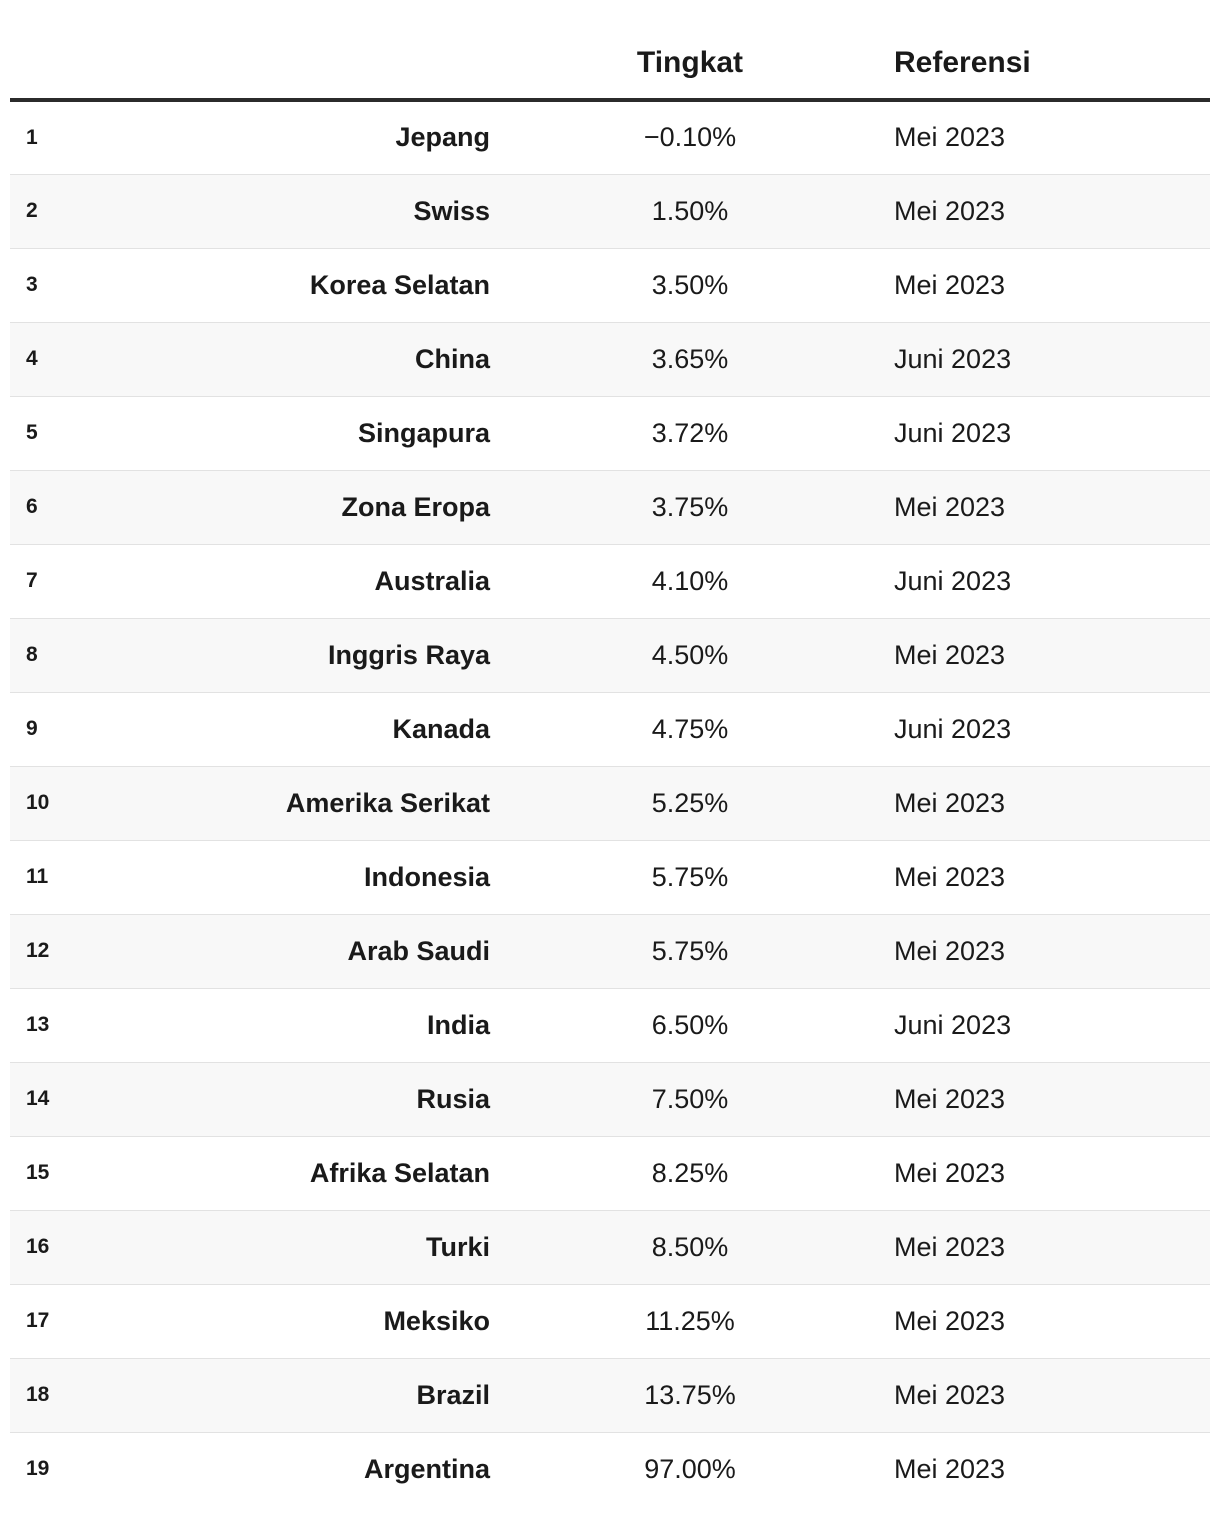  I want to click on country-cell: Arab Saudi, so click(418, 950).